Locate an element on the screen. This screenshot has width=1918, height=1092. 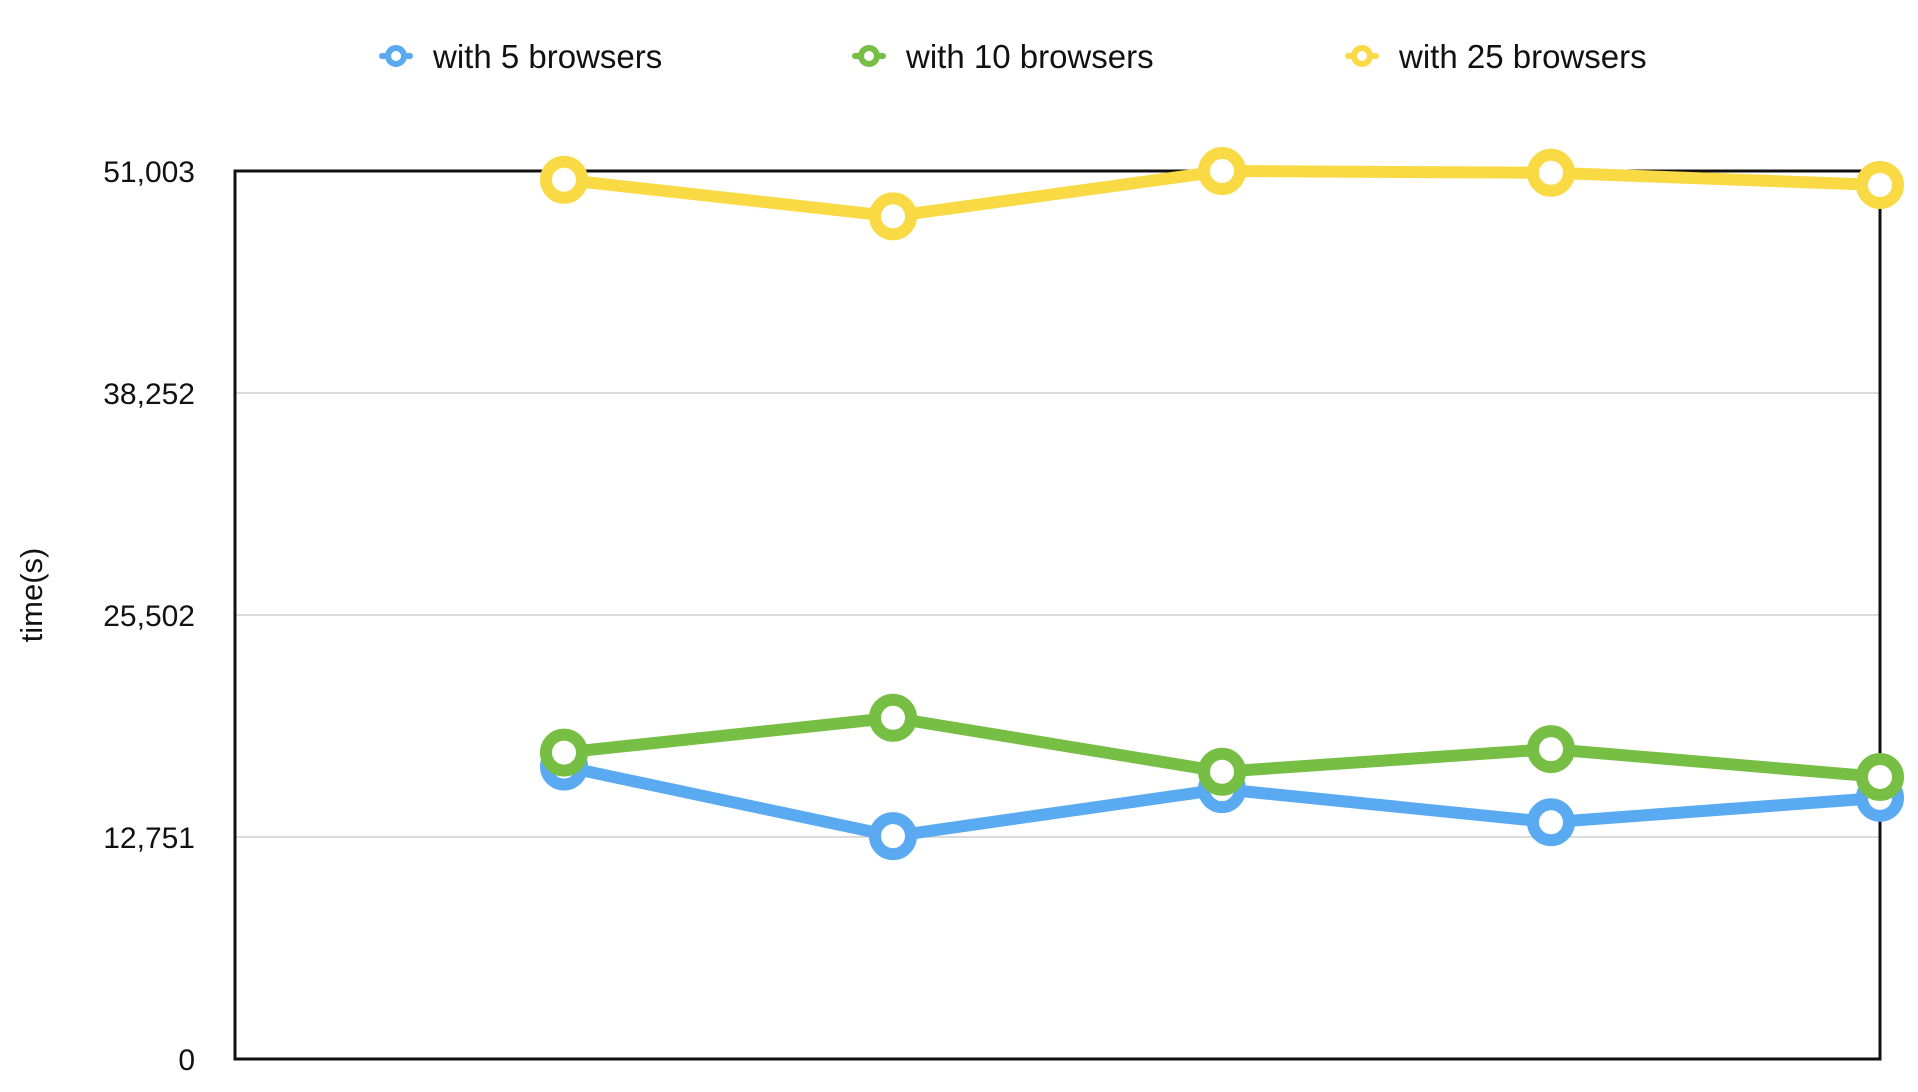
y-axis-ticks: 0 12,751 25,502 38,252 51,003 is located at coordinates (149, 616).